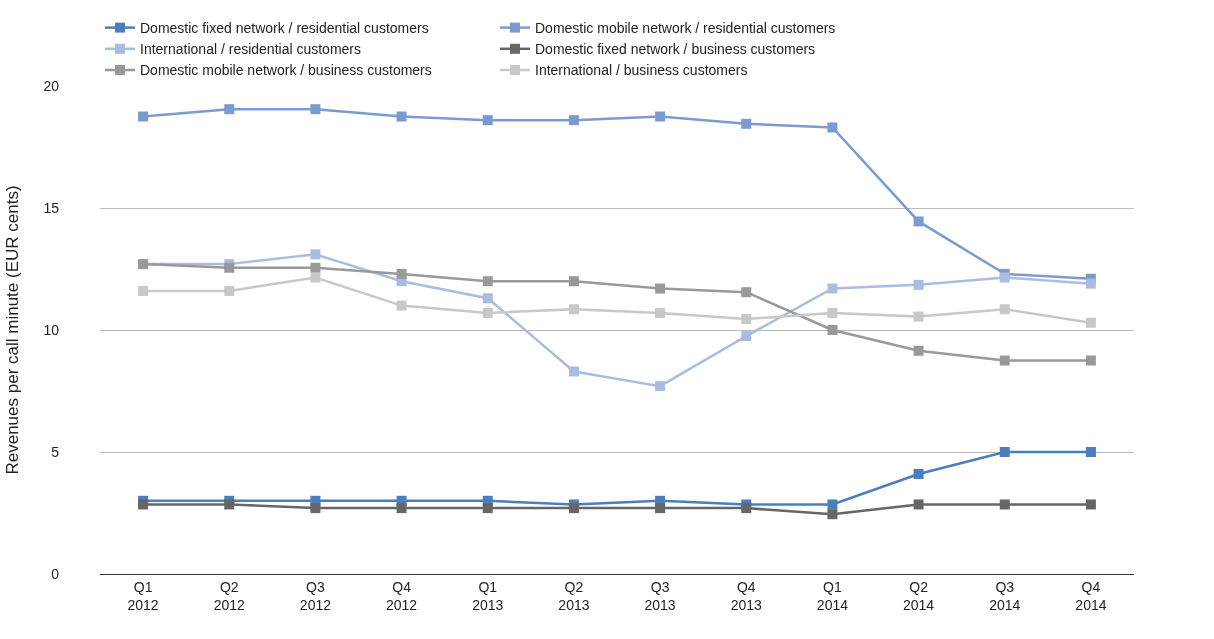 The width and height of the screenshot is (1214, 639). I want to click on x-tick-label: Q4 2014, so click(1091, 595).